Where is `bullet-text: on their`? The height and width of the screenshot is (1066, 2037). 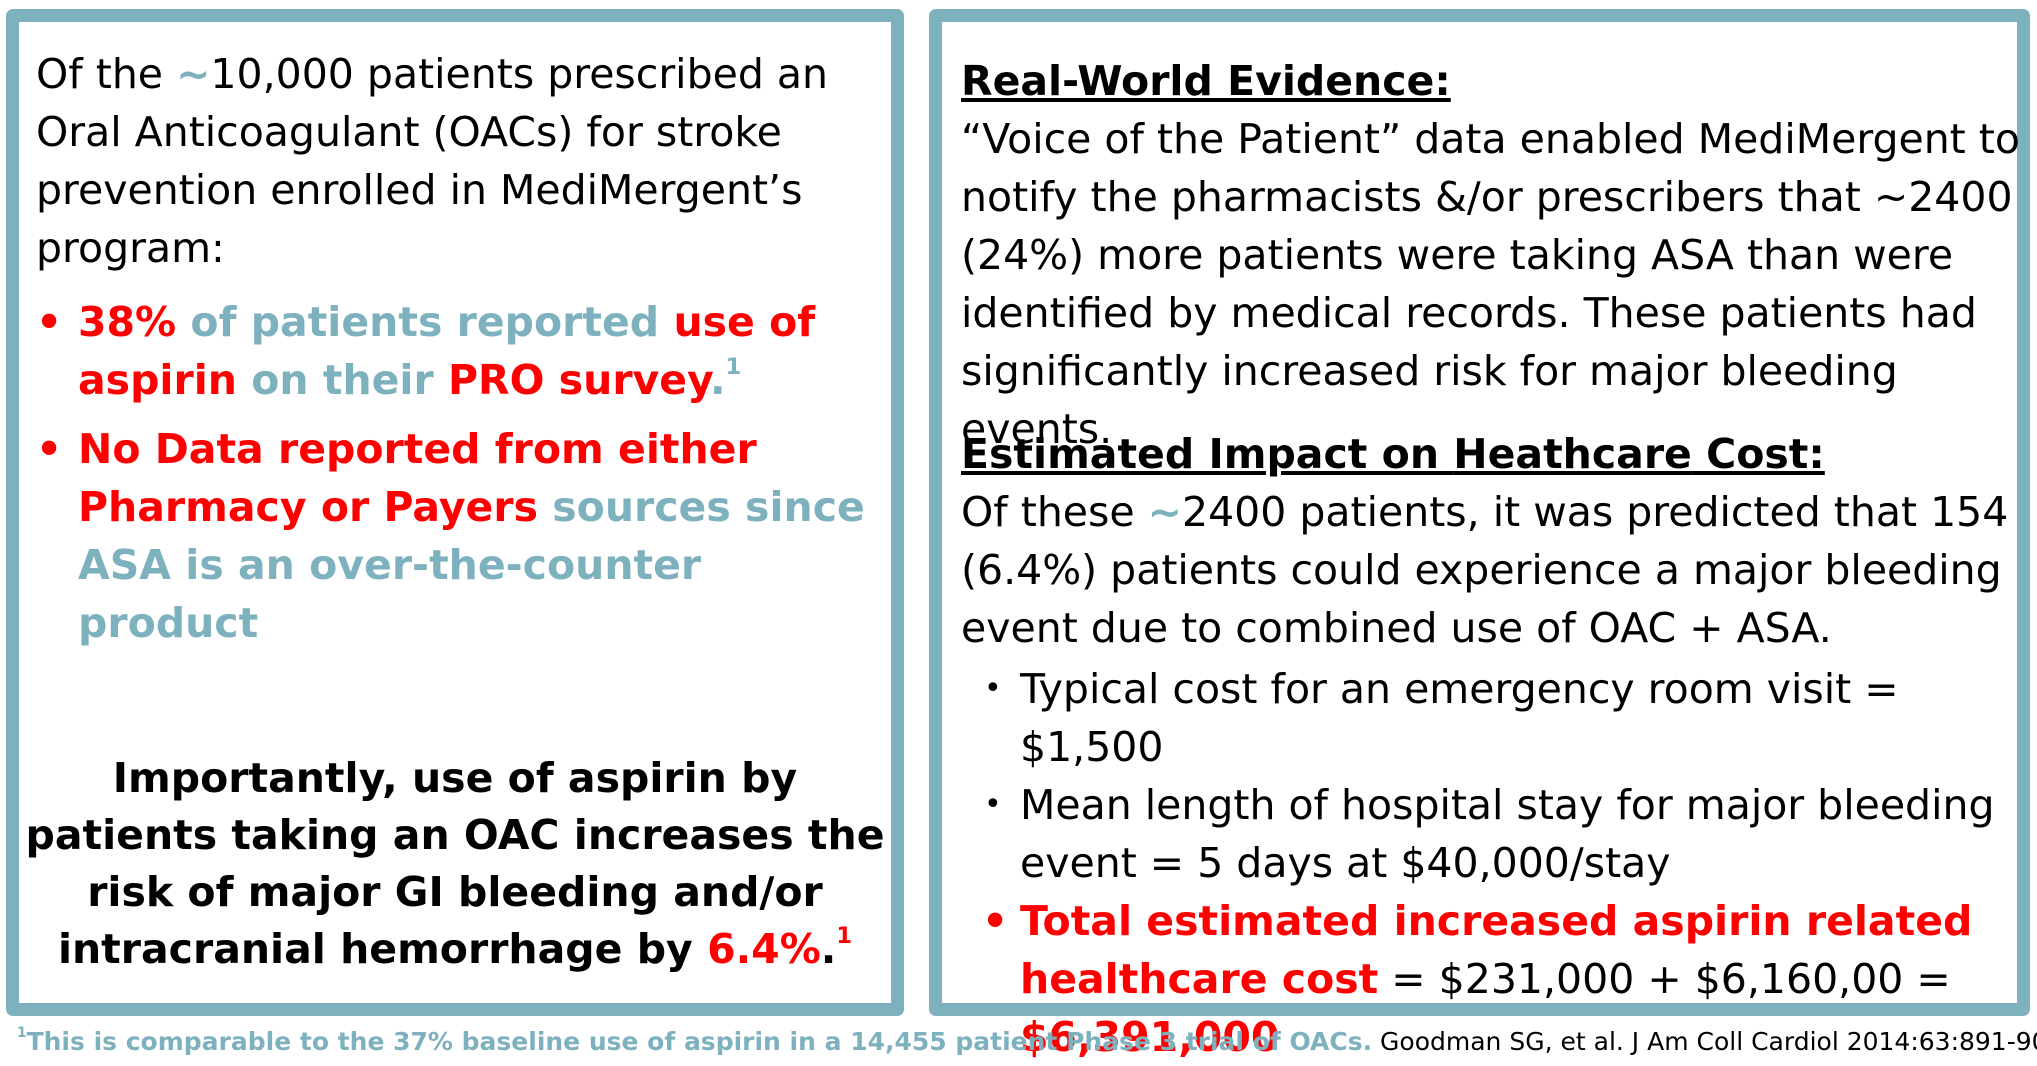
bullet-text: on their is located at coordinates (342, 380).